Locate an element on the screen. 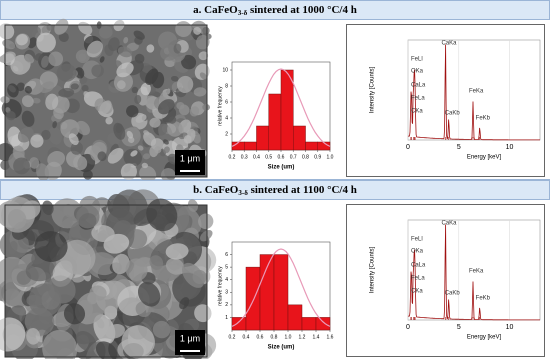 The image size is (550, 359). y-axis-label: relative frequency is located at coordinates (220, 286).